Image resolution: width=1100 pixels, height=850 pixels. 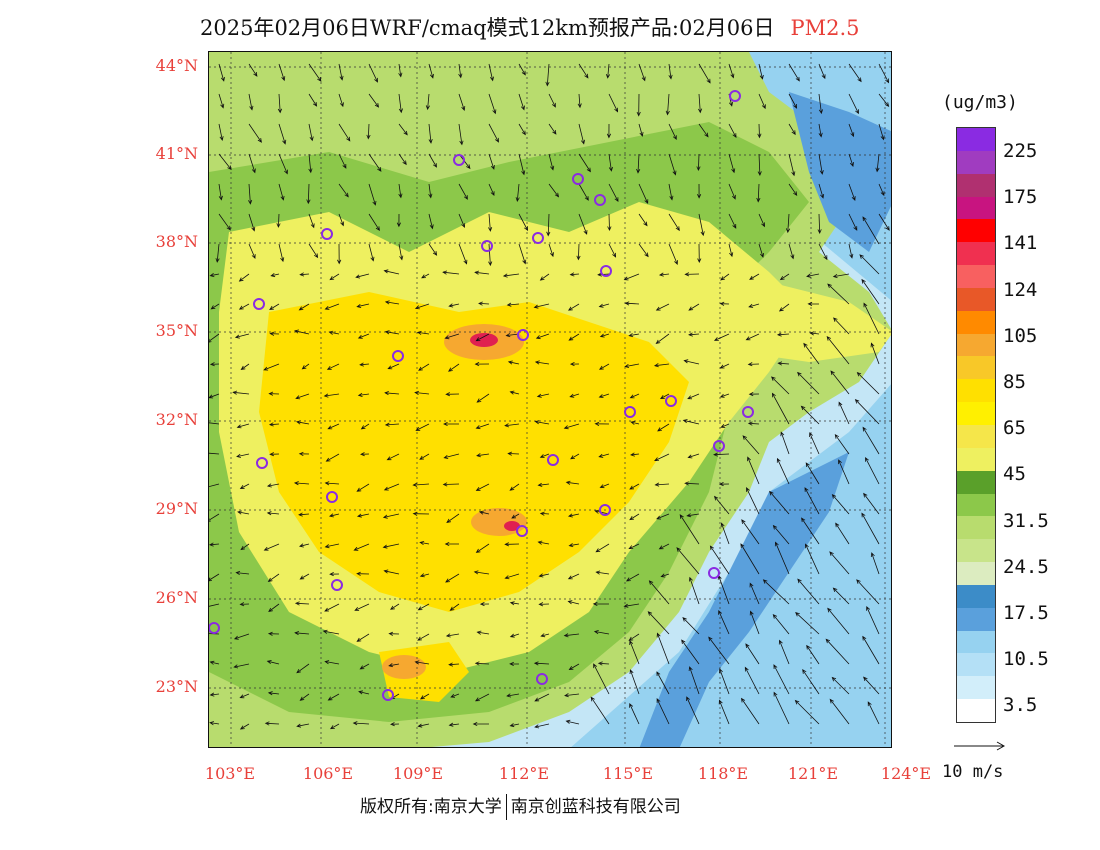 I want to click on legend-label: 24.5, so click(x=1026, y=566).